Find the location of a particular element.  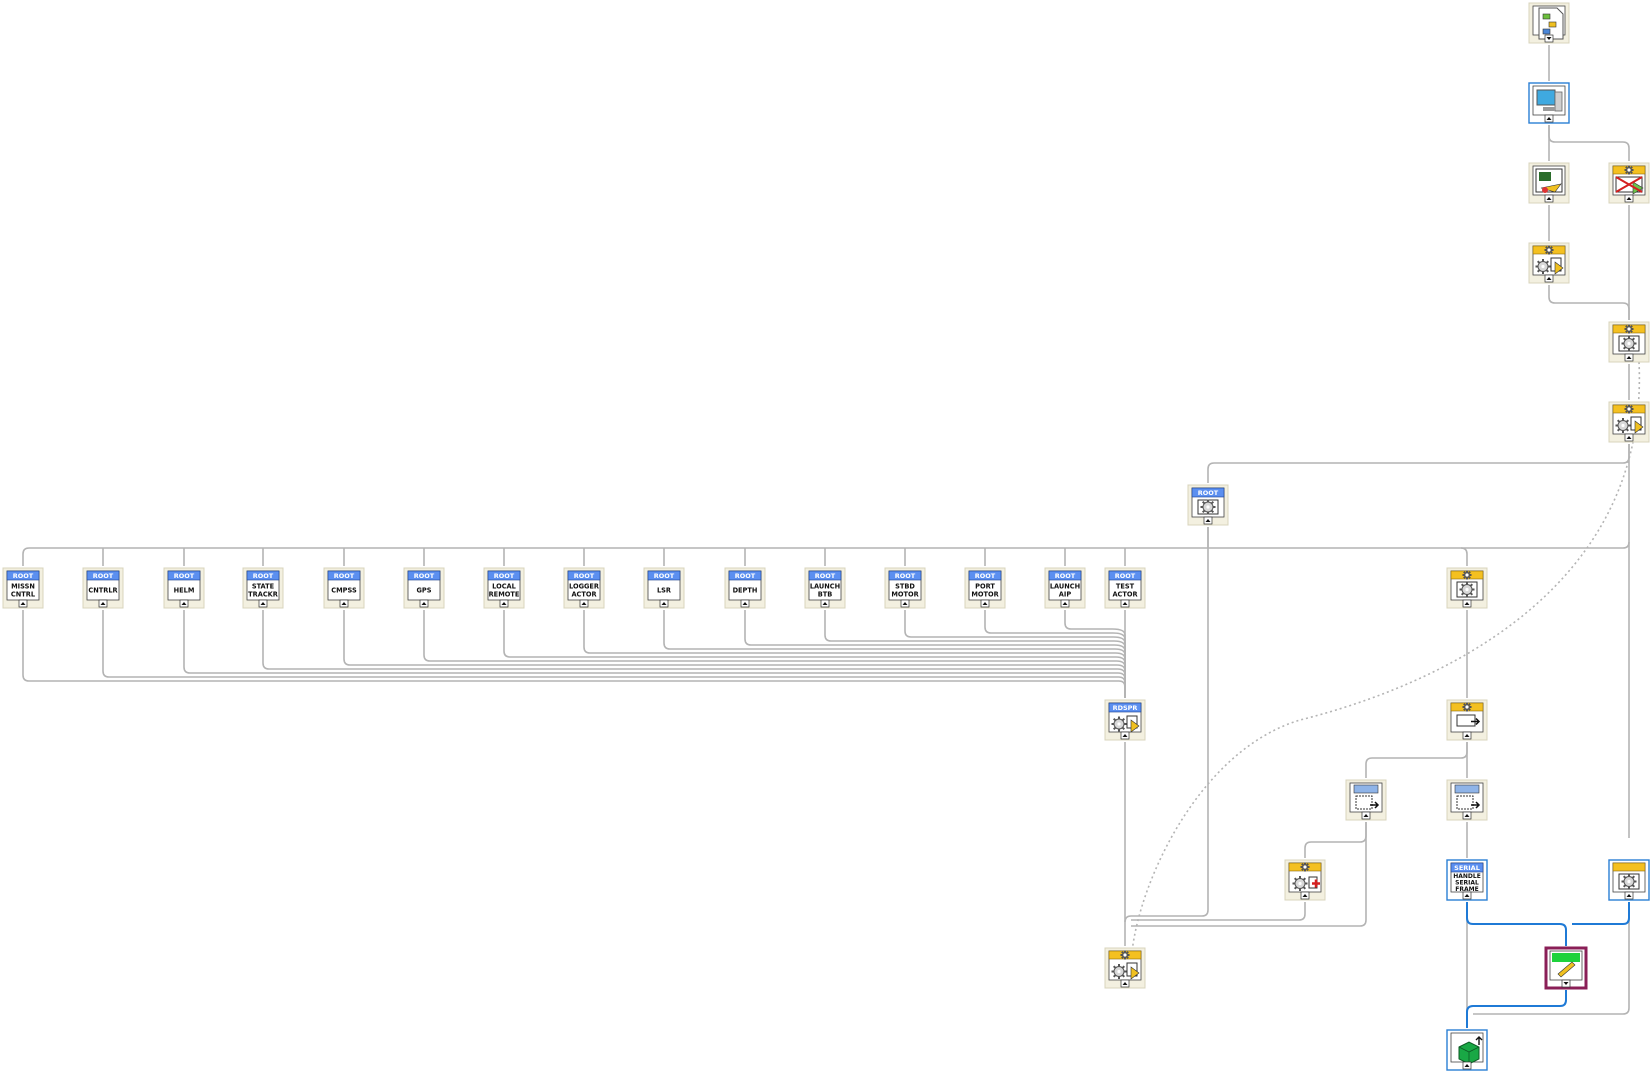

wire-bus-rightgear is located at coordinates (1464, 556).